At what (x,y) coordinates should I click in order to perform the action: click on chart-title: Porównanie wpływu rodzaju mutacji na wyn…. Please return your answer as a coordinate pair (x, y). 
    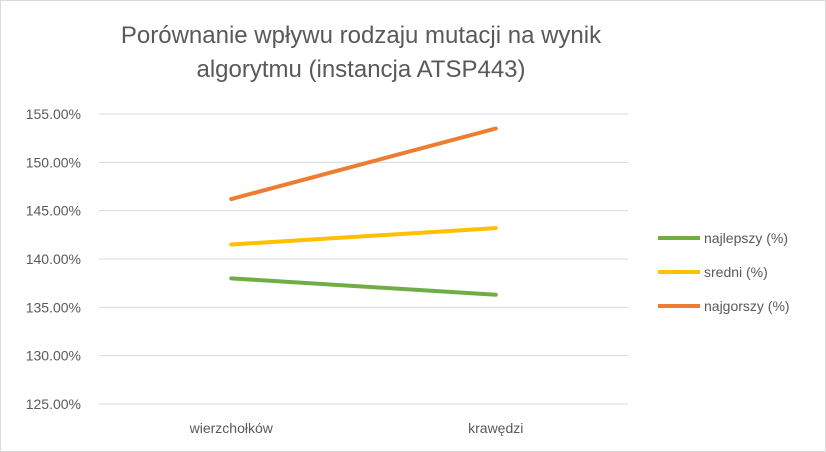
    Looking at the image, I should click on (361, 53).